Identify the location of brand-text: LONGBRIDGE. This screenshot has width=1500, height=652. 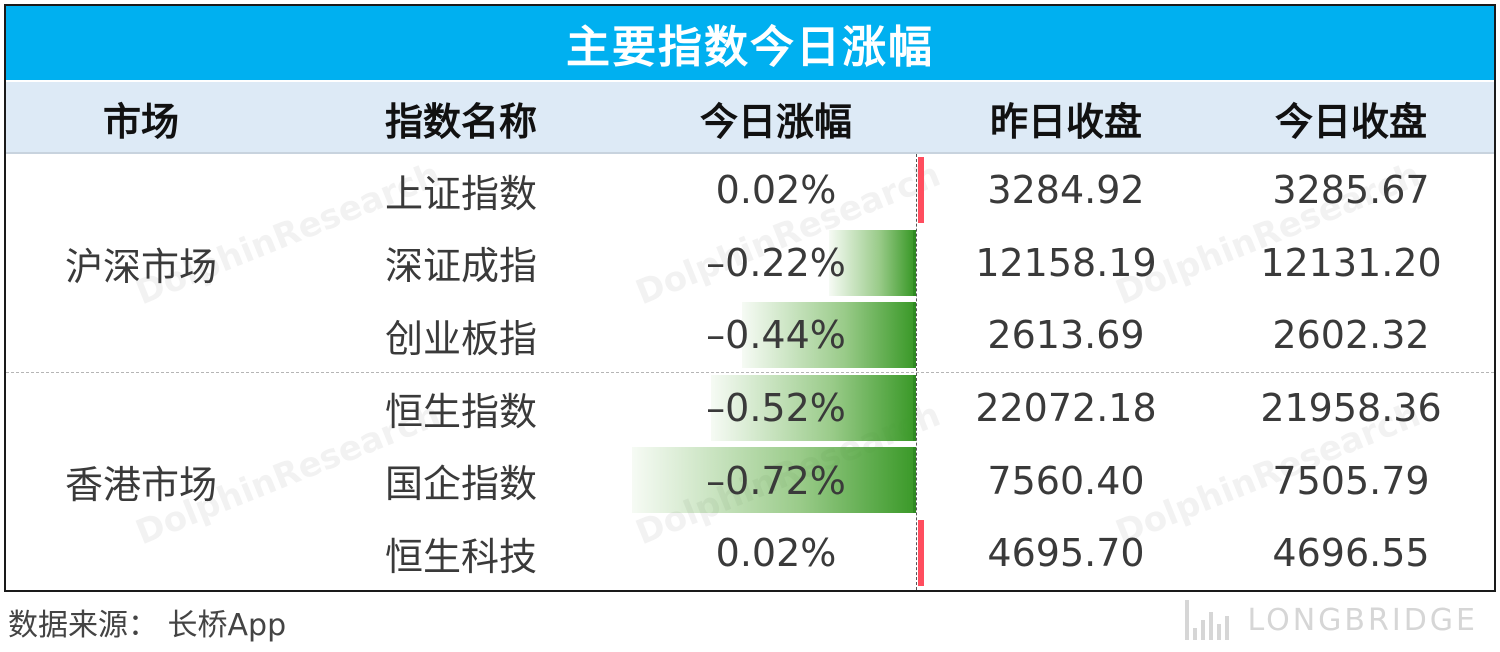
(1362, 620).